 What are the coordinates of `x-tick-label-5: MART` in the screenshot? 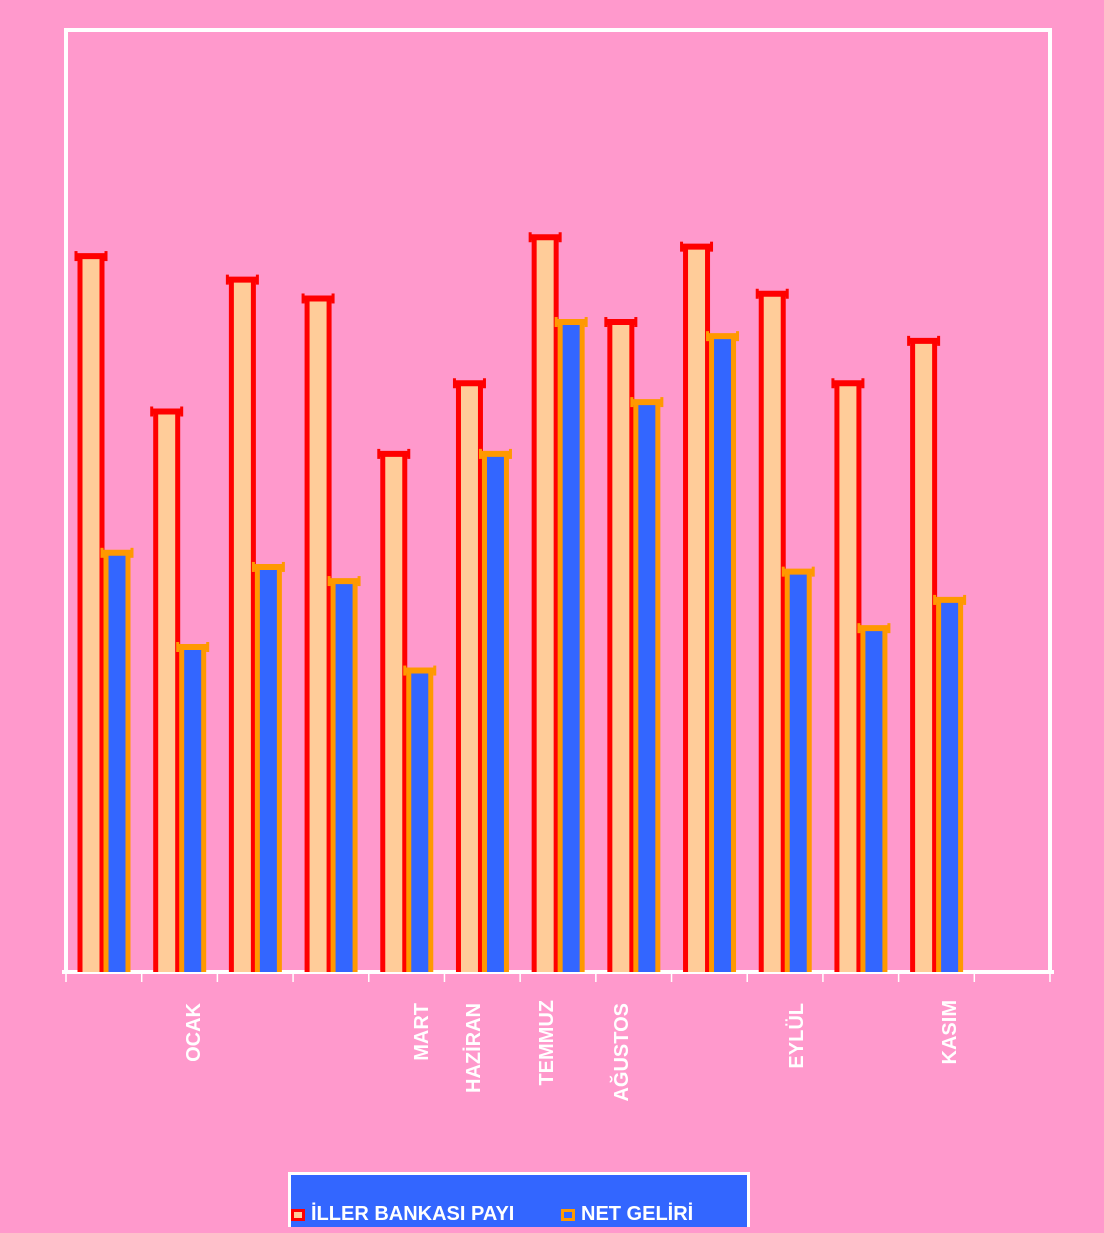 It's located at (422, 1032).